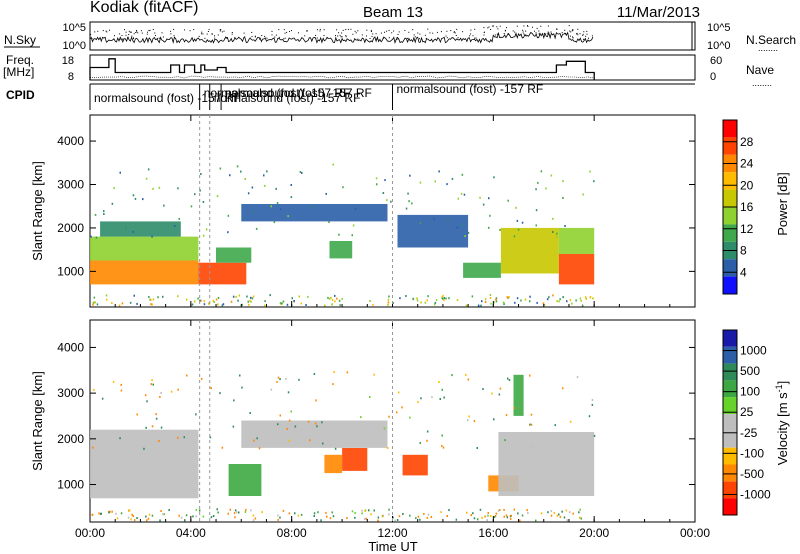  I want to click on power-ylabel: Slant Range [km], so click(37, 211).